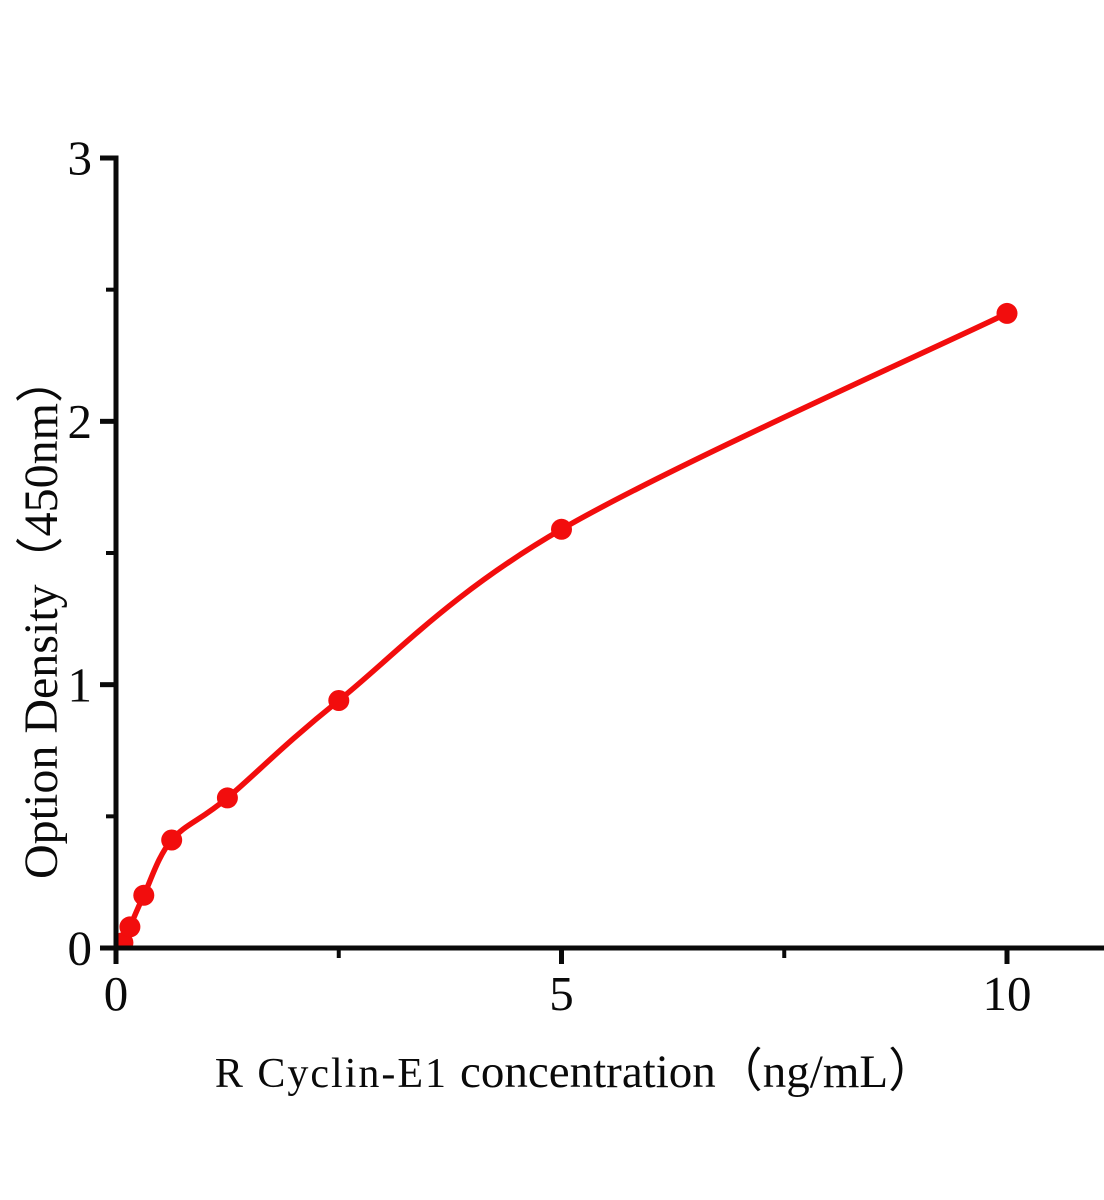  I want to click on x-axis-title: R Cyclin-E1 concentration（ng/mL）, so click(575, 1066).